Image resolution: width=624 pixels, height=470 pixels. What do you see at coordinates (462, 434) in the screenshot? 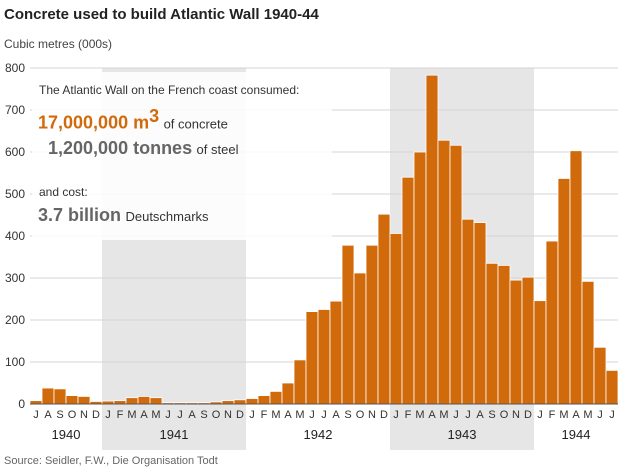
I see `year-label-1943: 1943` at bounding box center [462, 434].